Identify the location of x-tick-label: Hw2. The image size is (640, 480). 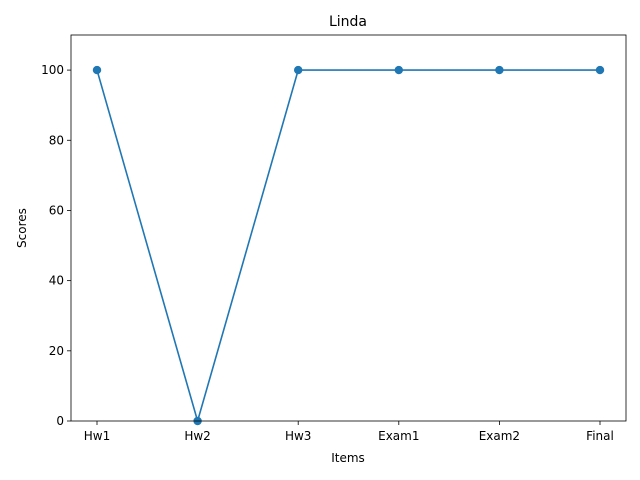
(197, 436).